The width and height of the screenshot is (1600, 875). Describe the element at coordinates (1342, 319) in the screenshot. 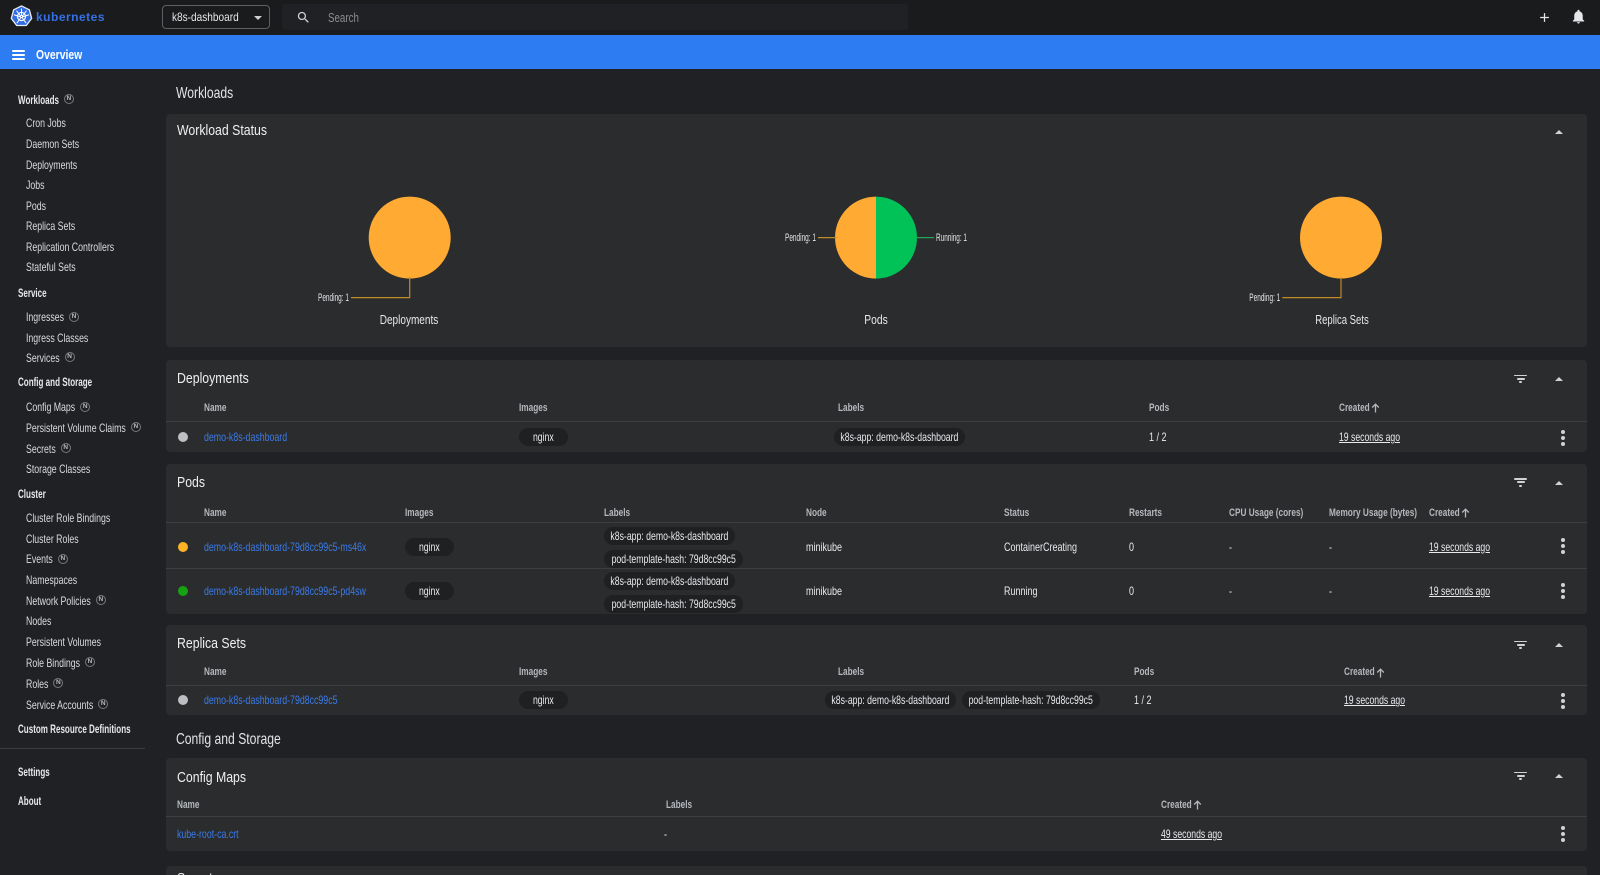

I see `svg-text: Replica Sets` at that location.